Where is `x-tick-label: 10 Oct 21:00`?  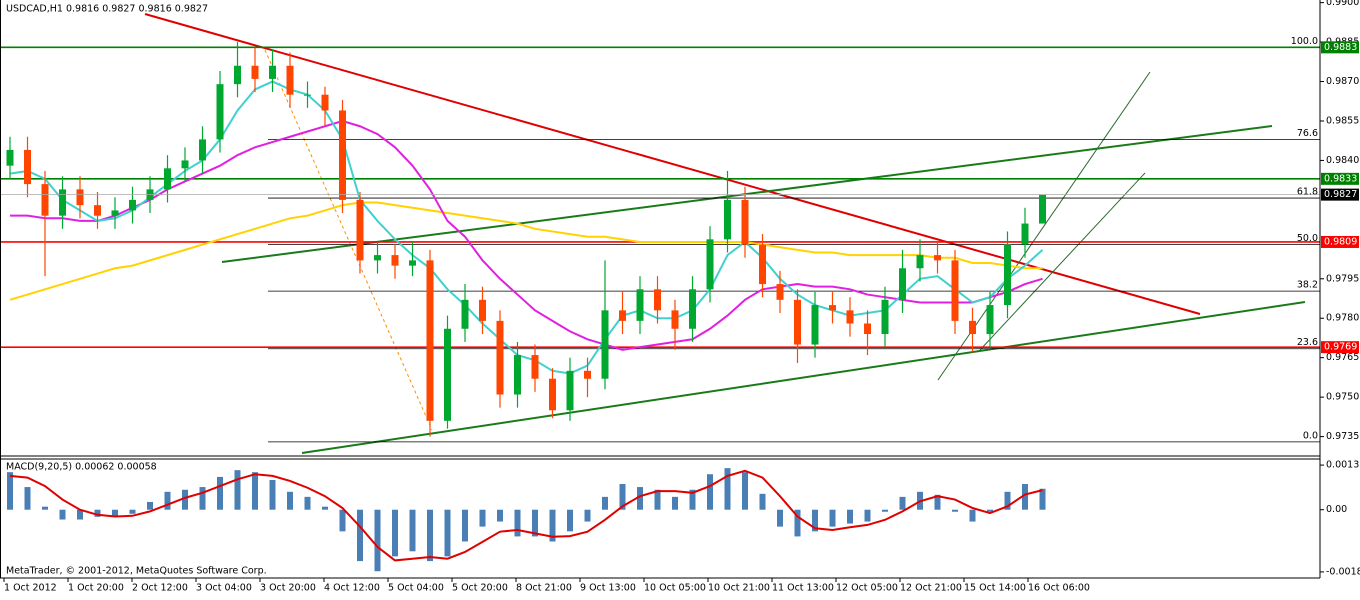
x-tick-label: 10 Oct 21:00 is located at coordinates (739, 588).